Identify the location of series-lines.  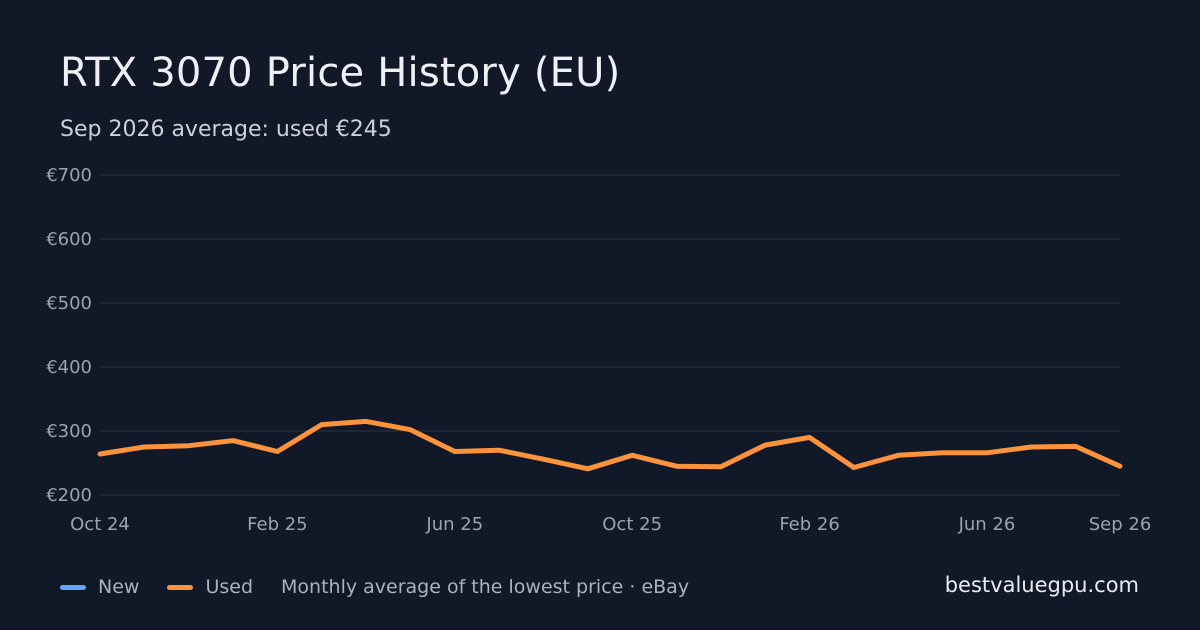
(610, 445).